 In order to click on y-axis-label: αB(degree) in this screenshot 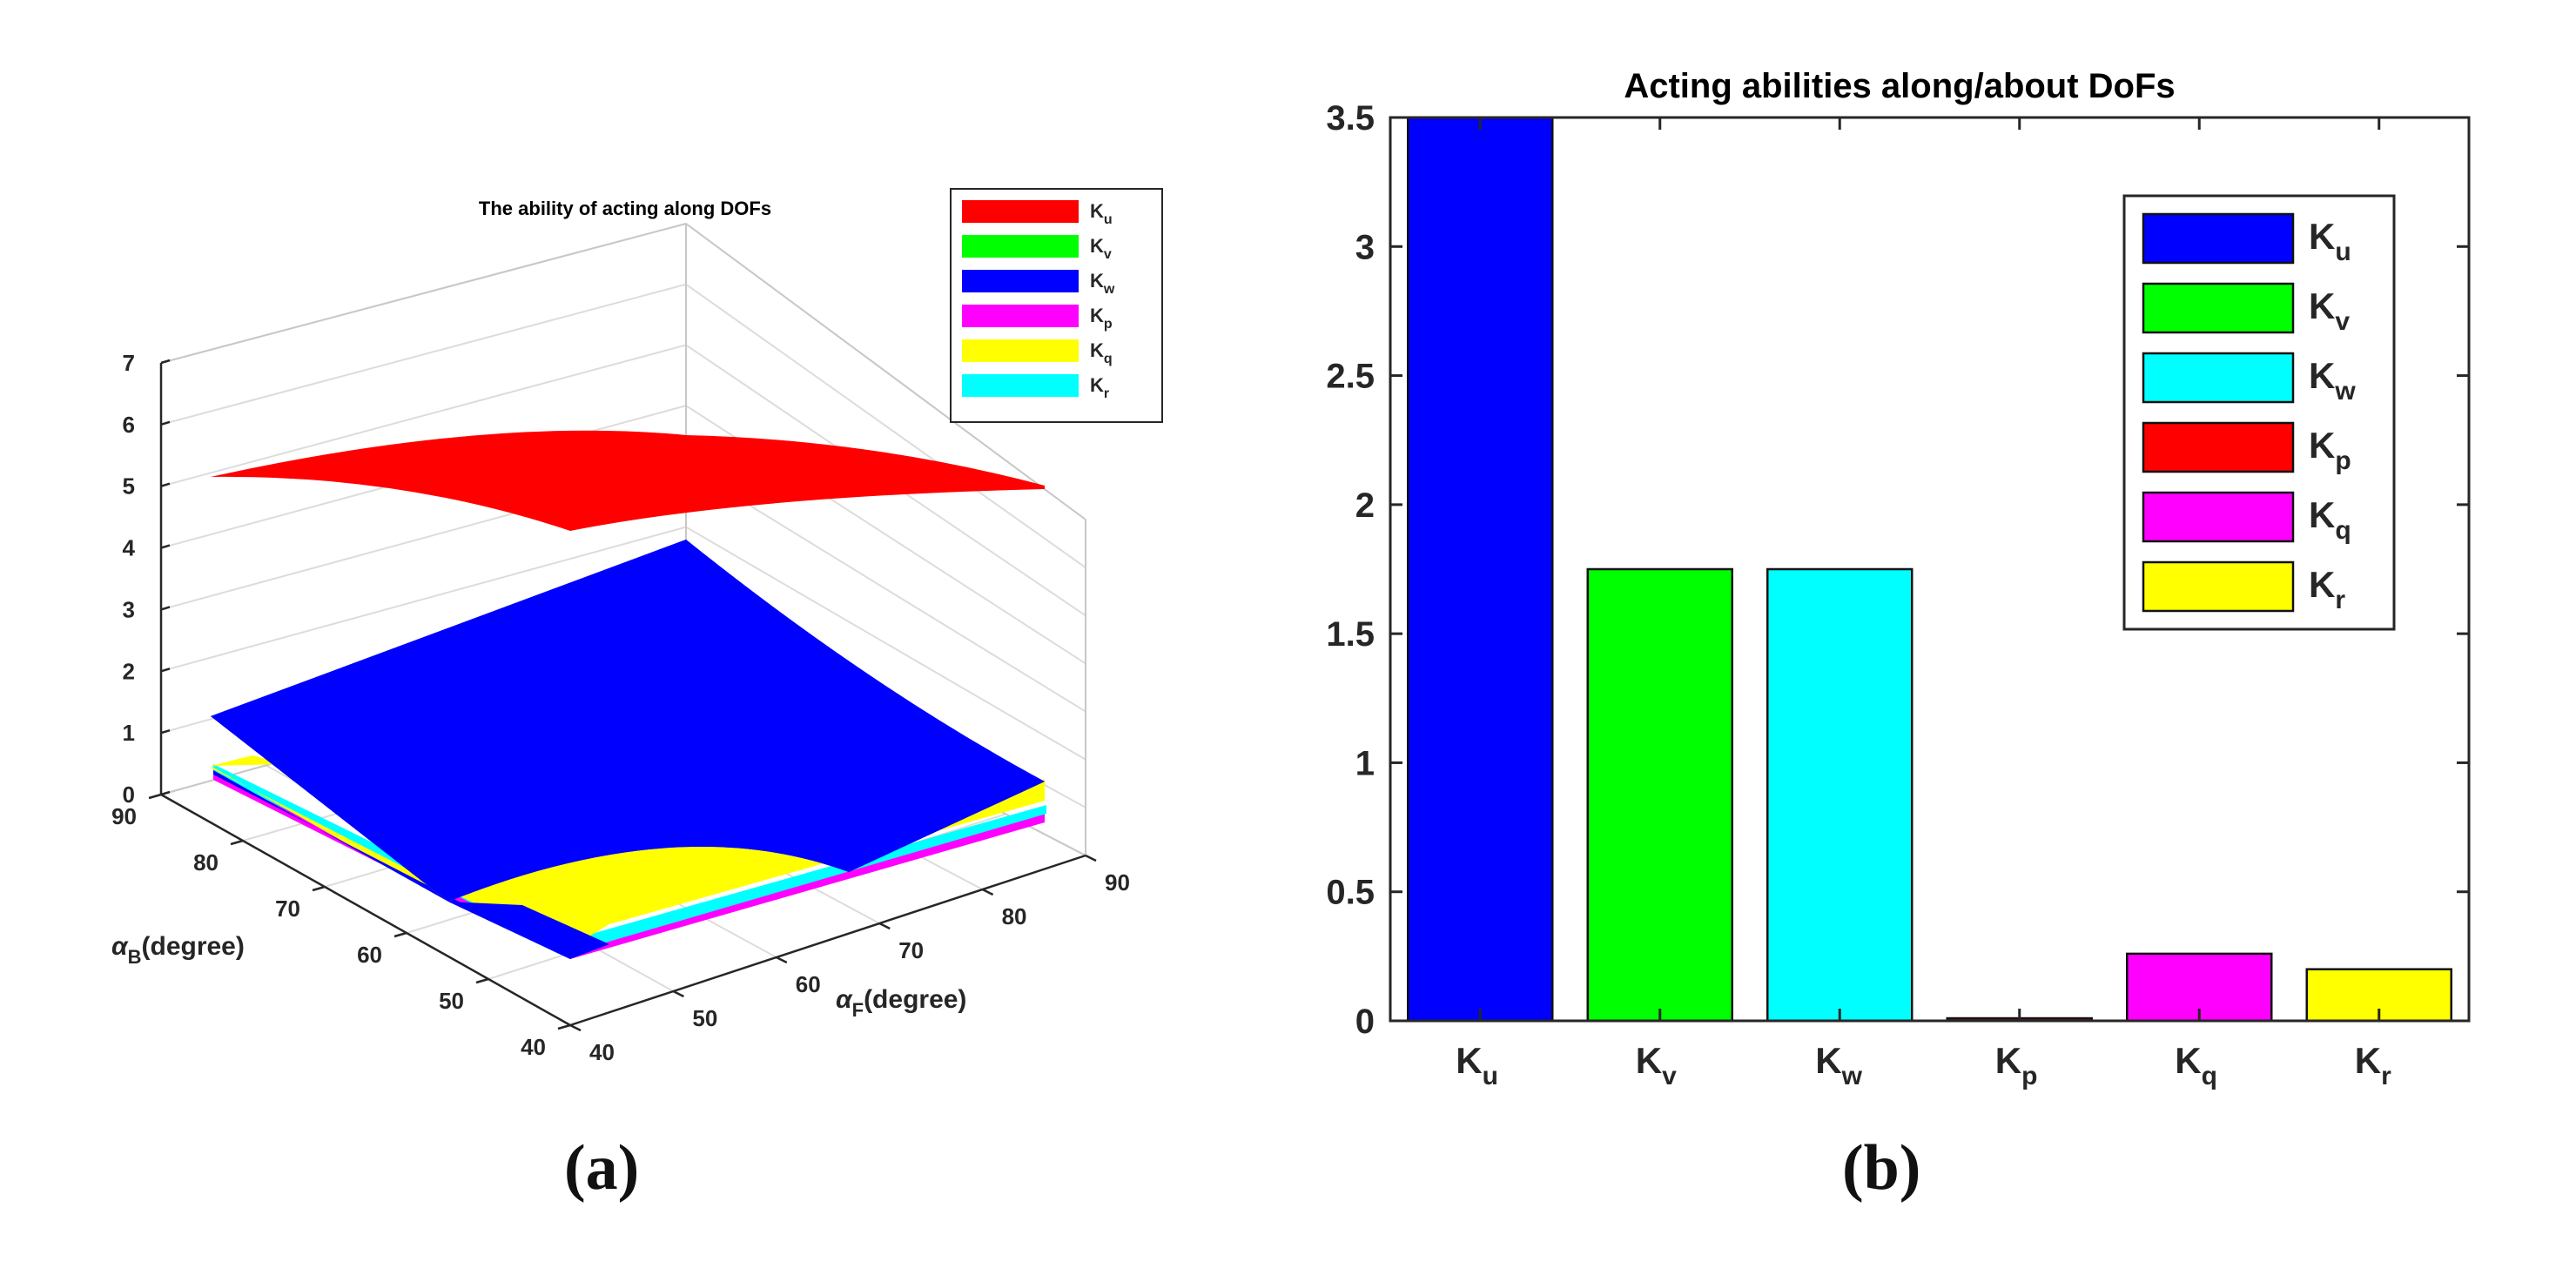, I will do `click(178, 950)`.